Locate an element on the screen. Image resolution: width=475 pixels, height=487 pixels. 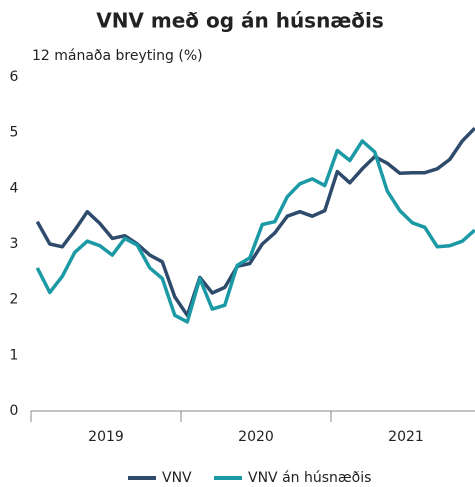
y-tick-label: 4 is located at coordinates (14, 188).